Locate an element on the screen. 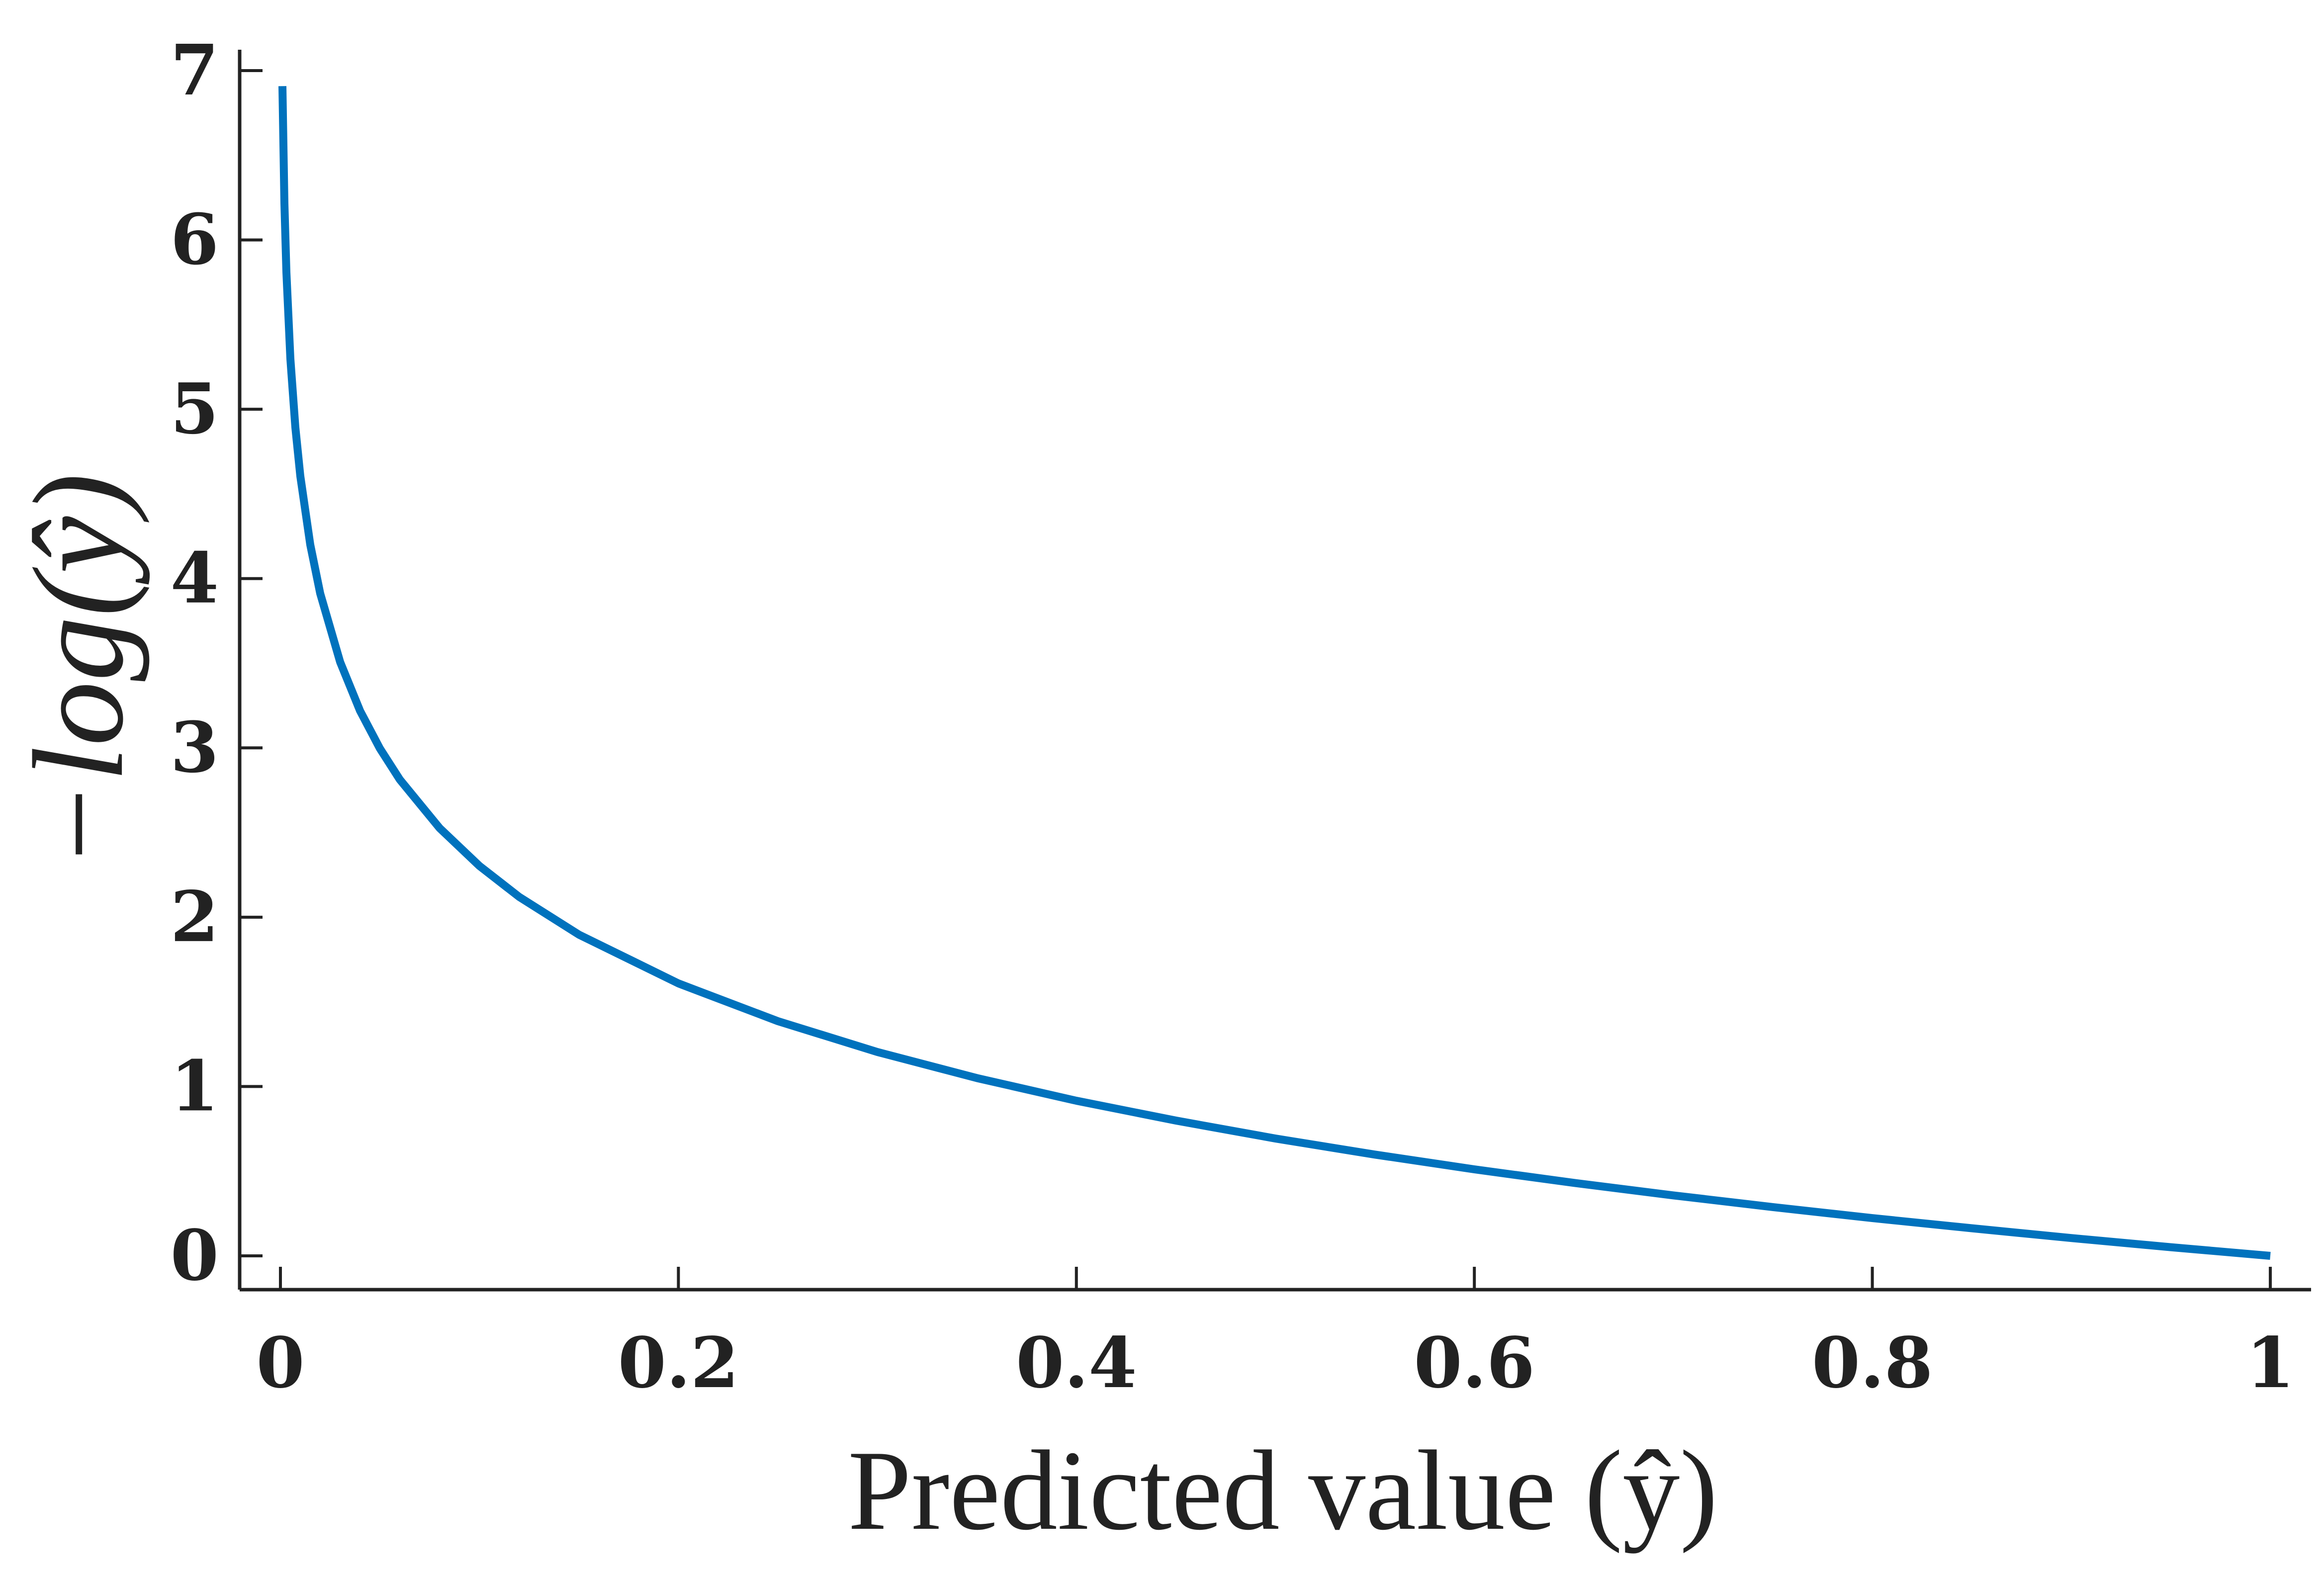  x-tick-label: 0.6 is located at coordinates (1474, 1363).